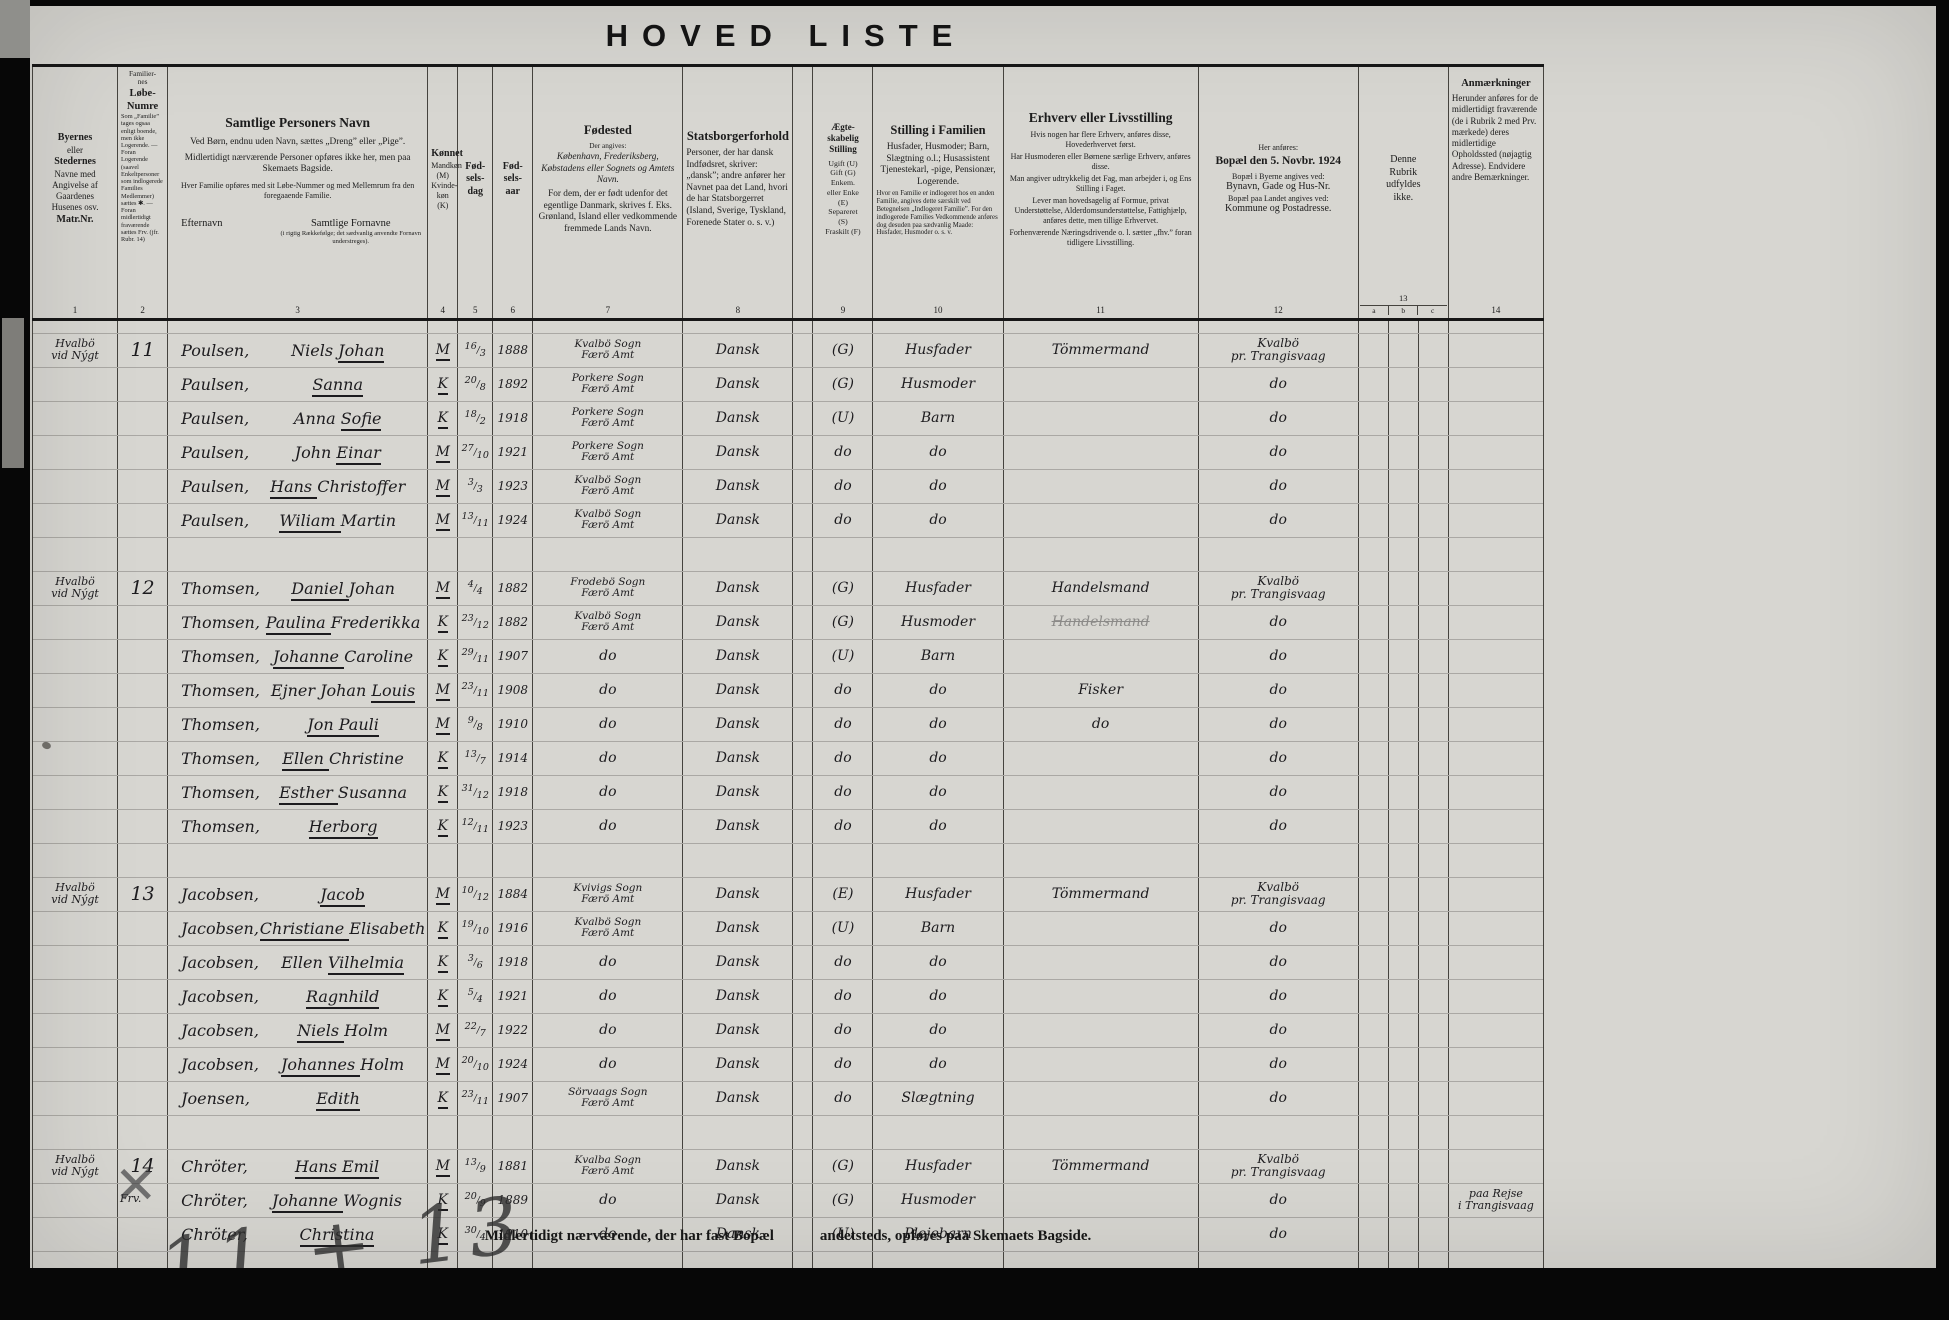 This screenshot has width=1949, height=1320. Describe the element at coordinates (337, 1201) in the screenshot. I see `given-names: Johanne Wognis` at that location.